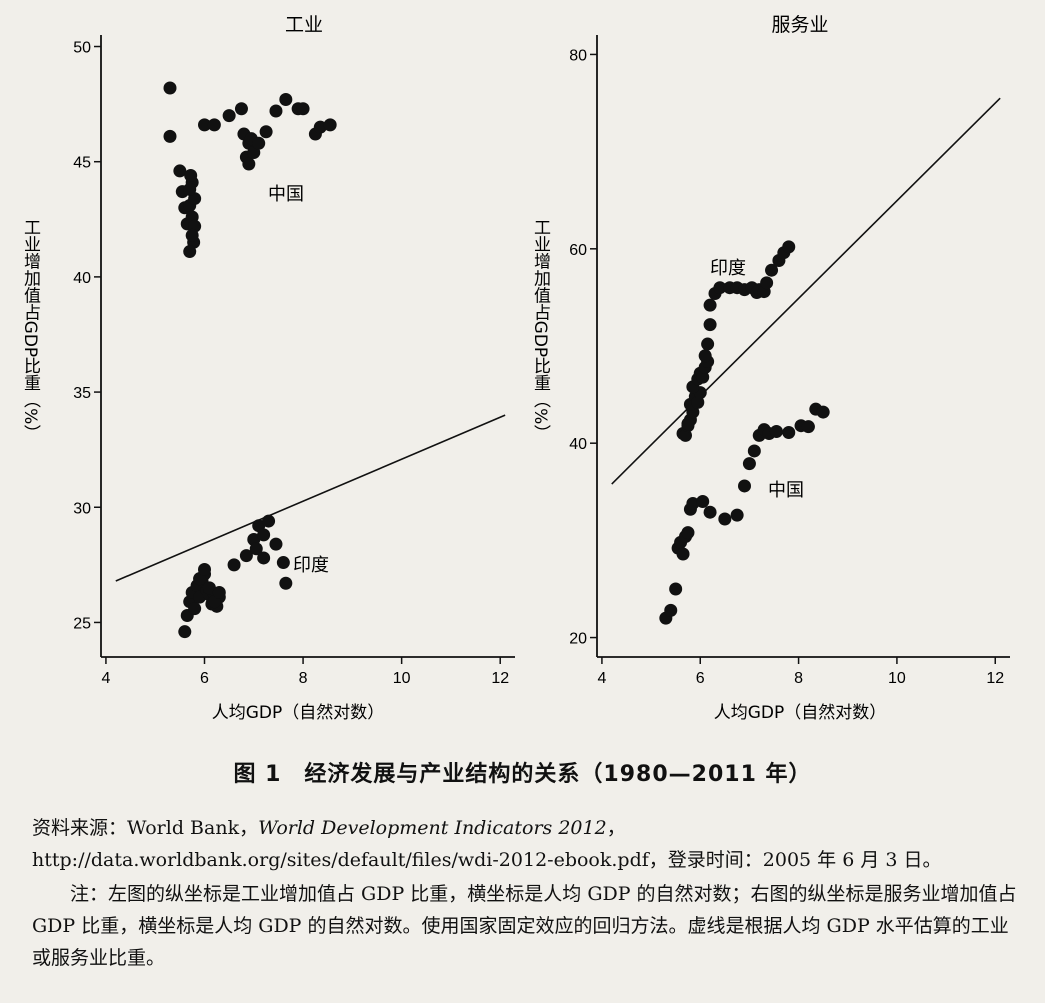 The width and height of the screenshot is (1045, 1003). I want to click on y-tick-label: 30, so click(82, 508).